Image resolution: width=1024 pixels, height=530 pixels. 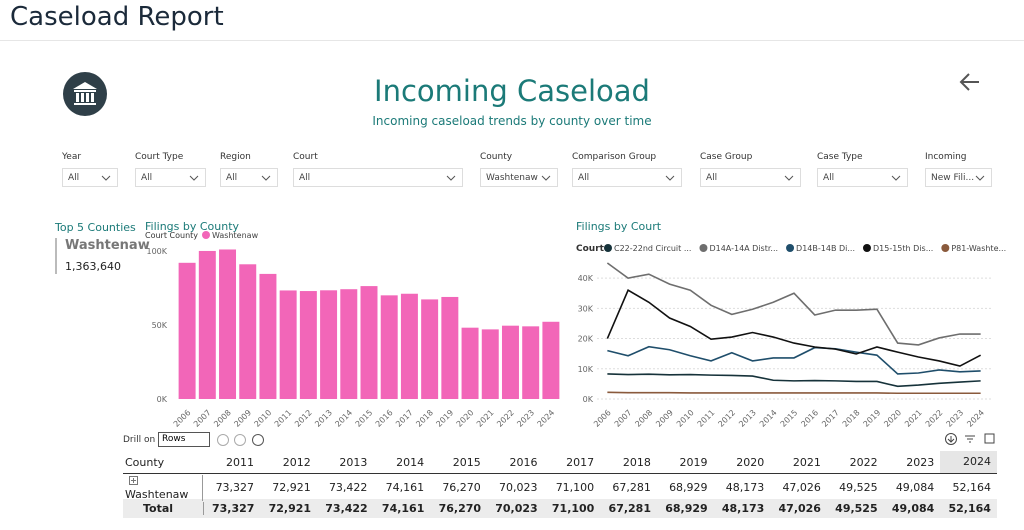 I want to click on back-arrow, so click(x=970, y=82).